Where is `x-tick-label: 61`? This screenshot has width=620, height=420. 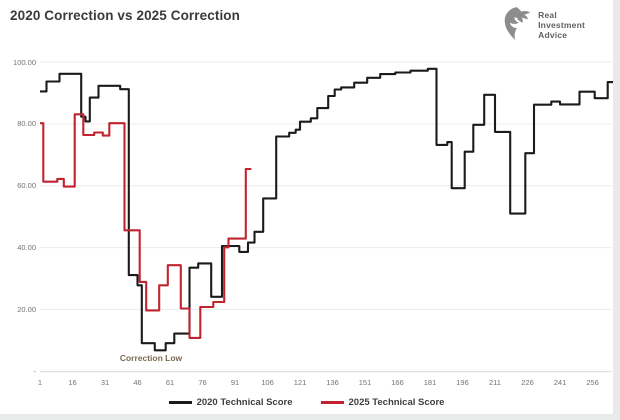
x-tick-label: 61 is located at coordinates (170, 382).